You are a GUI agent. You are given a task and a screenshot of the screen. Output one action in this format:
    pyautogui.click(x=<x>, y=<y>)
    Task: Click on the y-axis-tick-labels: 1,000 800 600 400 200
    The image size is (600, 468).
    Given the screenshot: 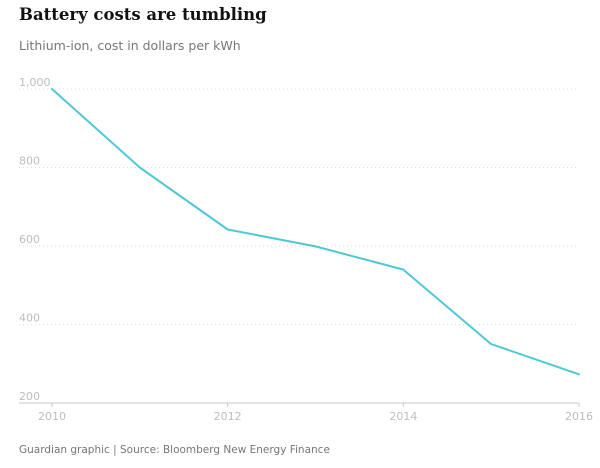 What is the action you would take?
    pyautogui.click(x=35, y=239)
    